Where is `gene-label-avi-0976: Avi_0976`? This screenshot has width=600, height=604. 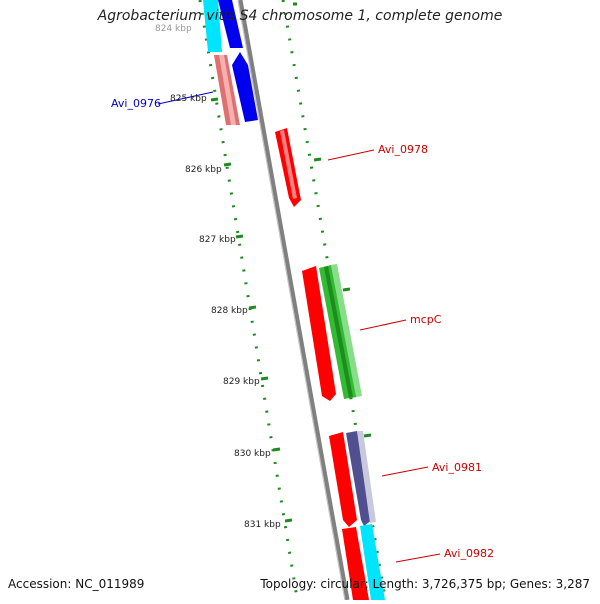 gene-label-avi-0976: Avi_0976 is located at coordinates (136, 103).